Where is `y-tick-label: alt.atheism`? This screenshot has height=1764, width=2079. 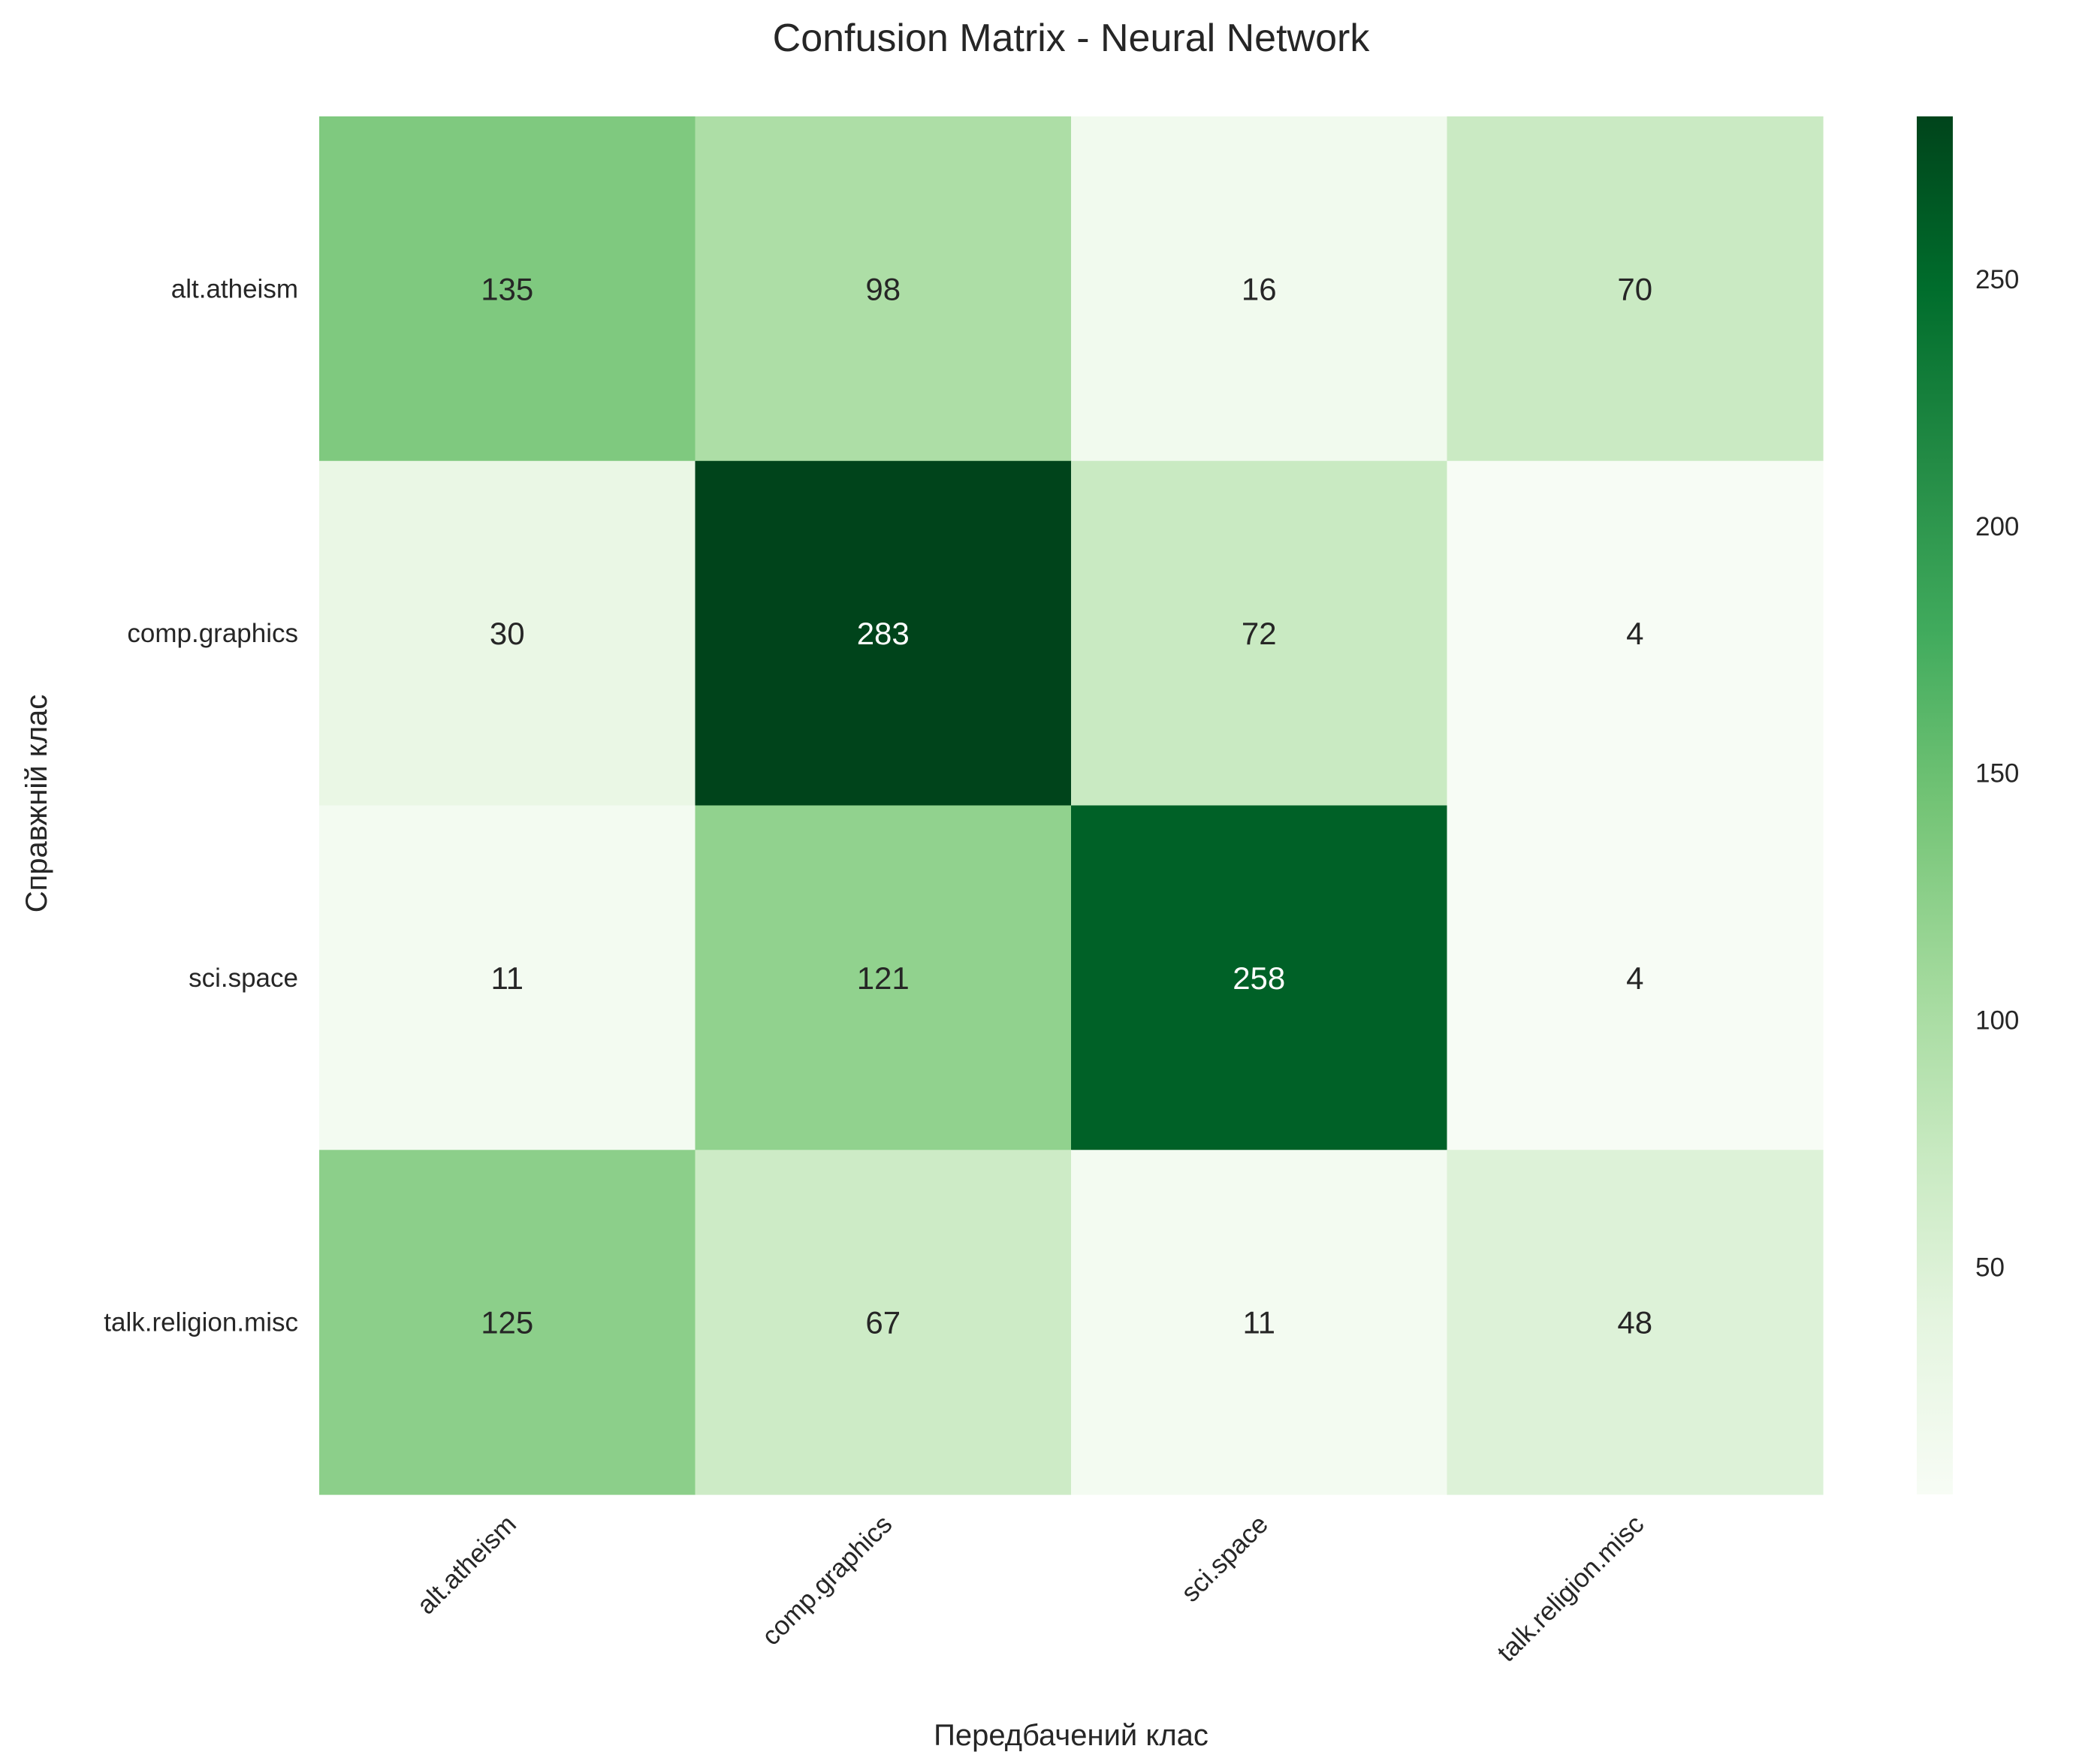 y-tick-label: alt.atheism is located at coordinates (234, 289).